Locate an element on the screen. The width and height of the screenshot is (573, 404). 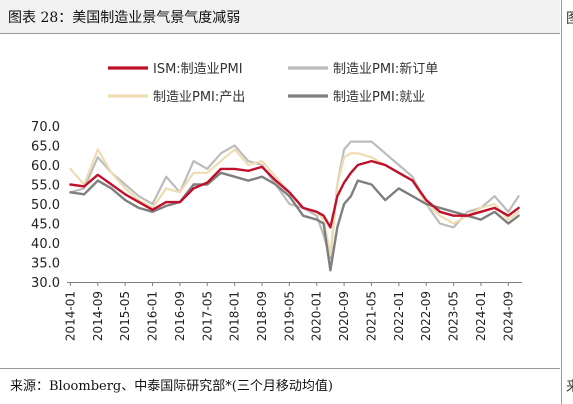
x-tick-label: 2019-05 is located at coordinates (289, 316).